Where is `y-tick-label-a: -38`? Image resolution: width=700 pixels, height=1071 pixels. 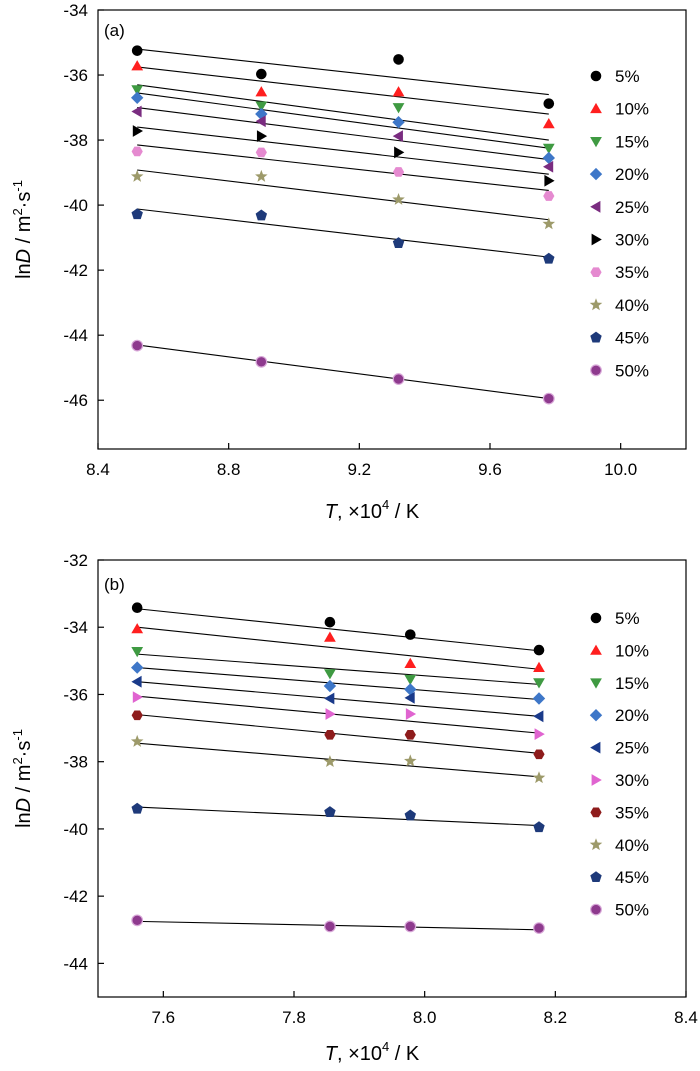 y-tick-label-a: -38 is located at coordinates (75, 140).